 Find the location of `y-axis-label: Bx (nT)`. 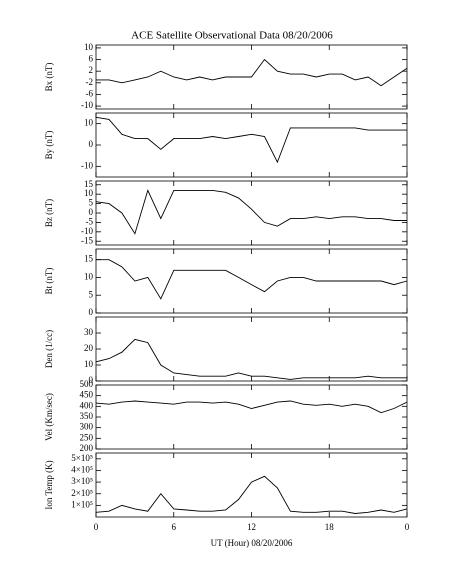

y-axis-label: Bx (nT) is located at coordinates (49, 77).